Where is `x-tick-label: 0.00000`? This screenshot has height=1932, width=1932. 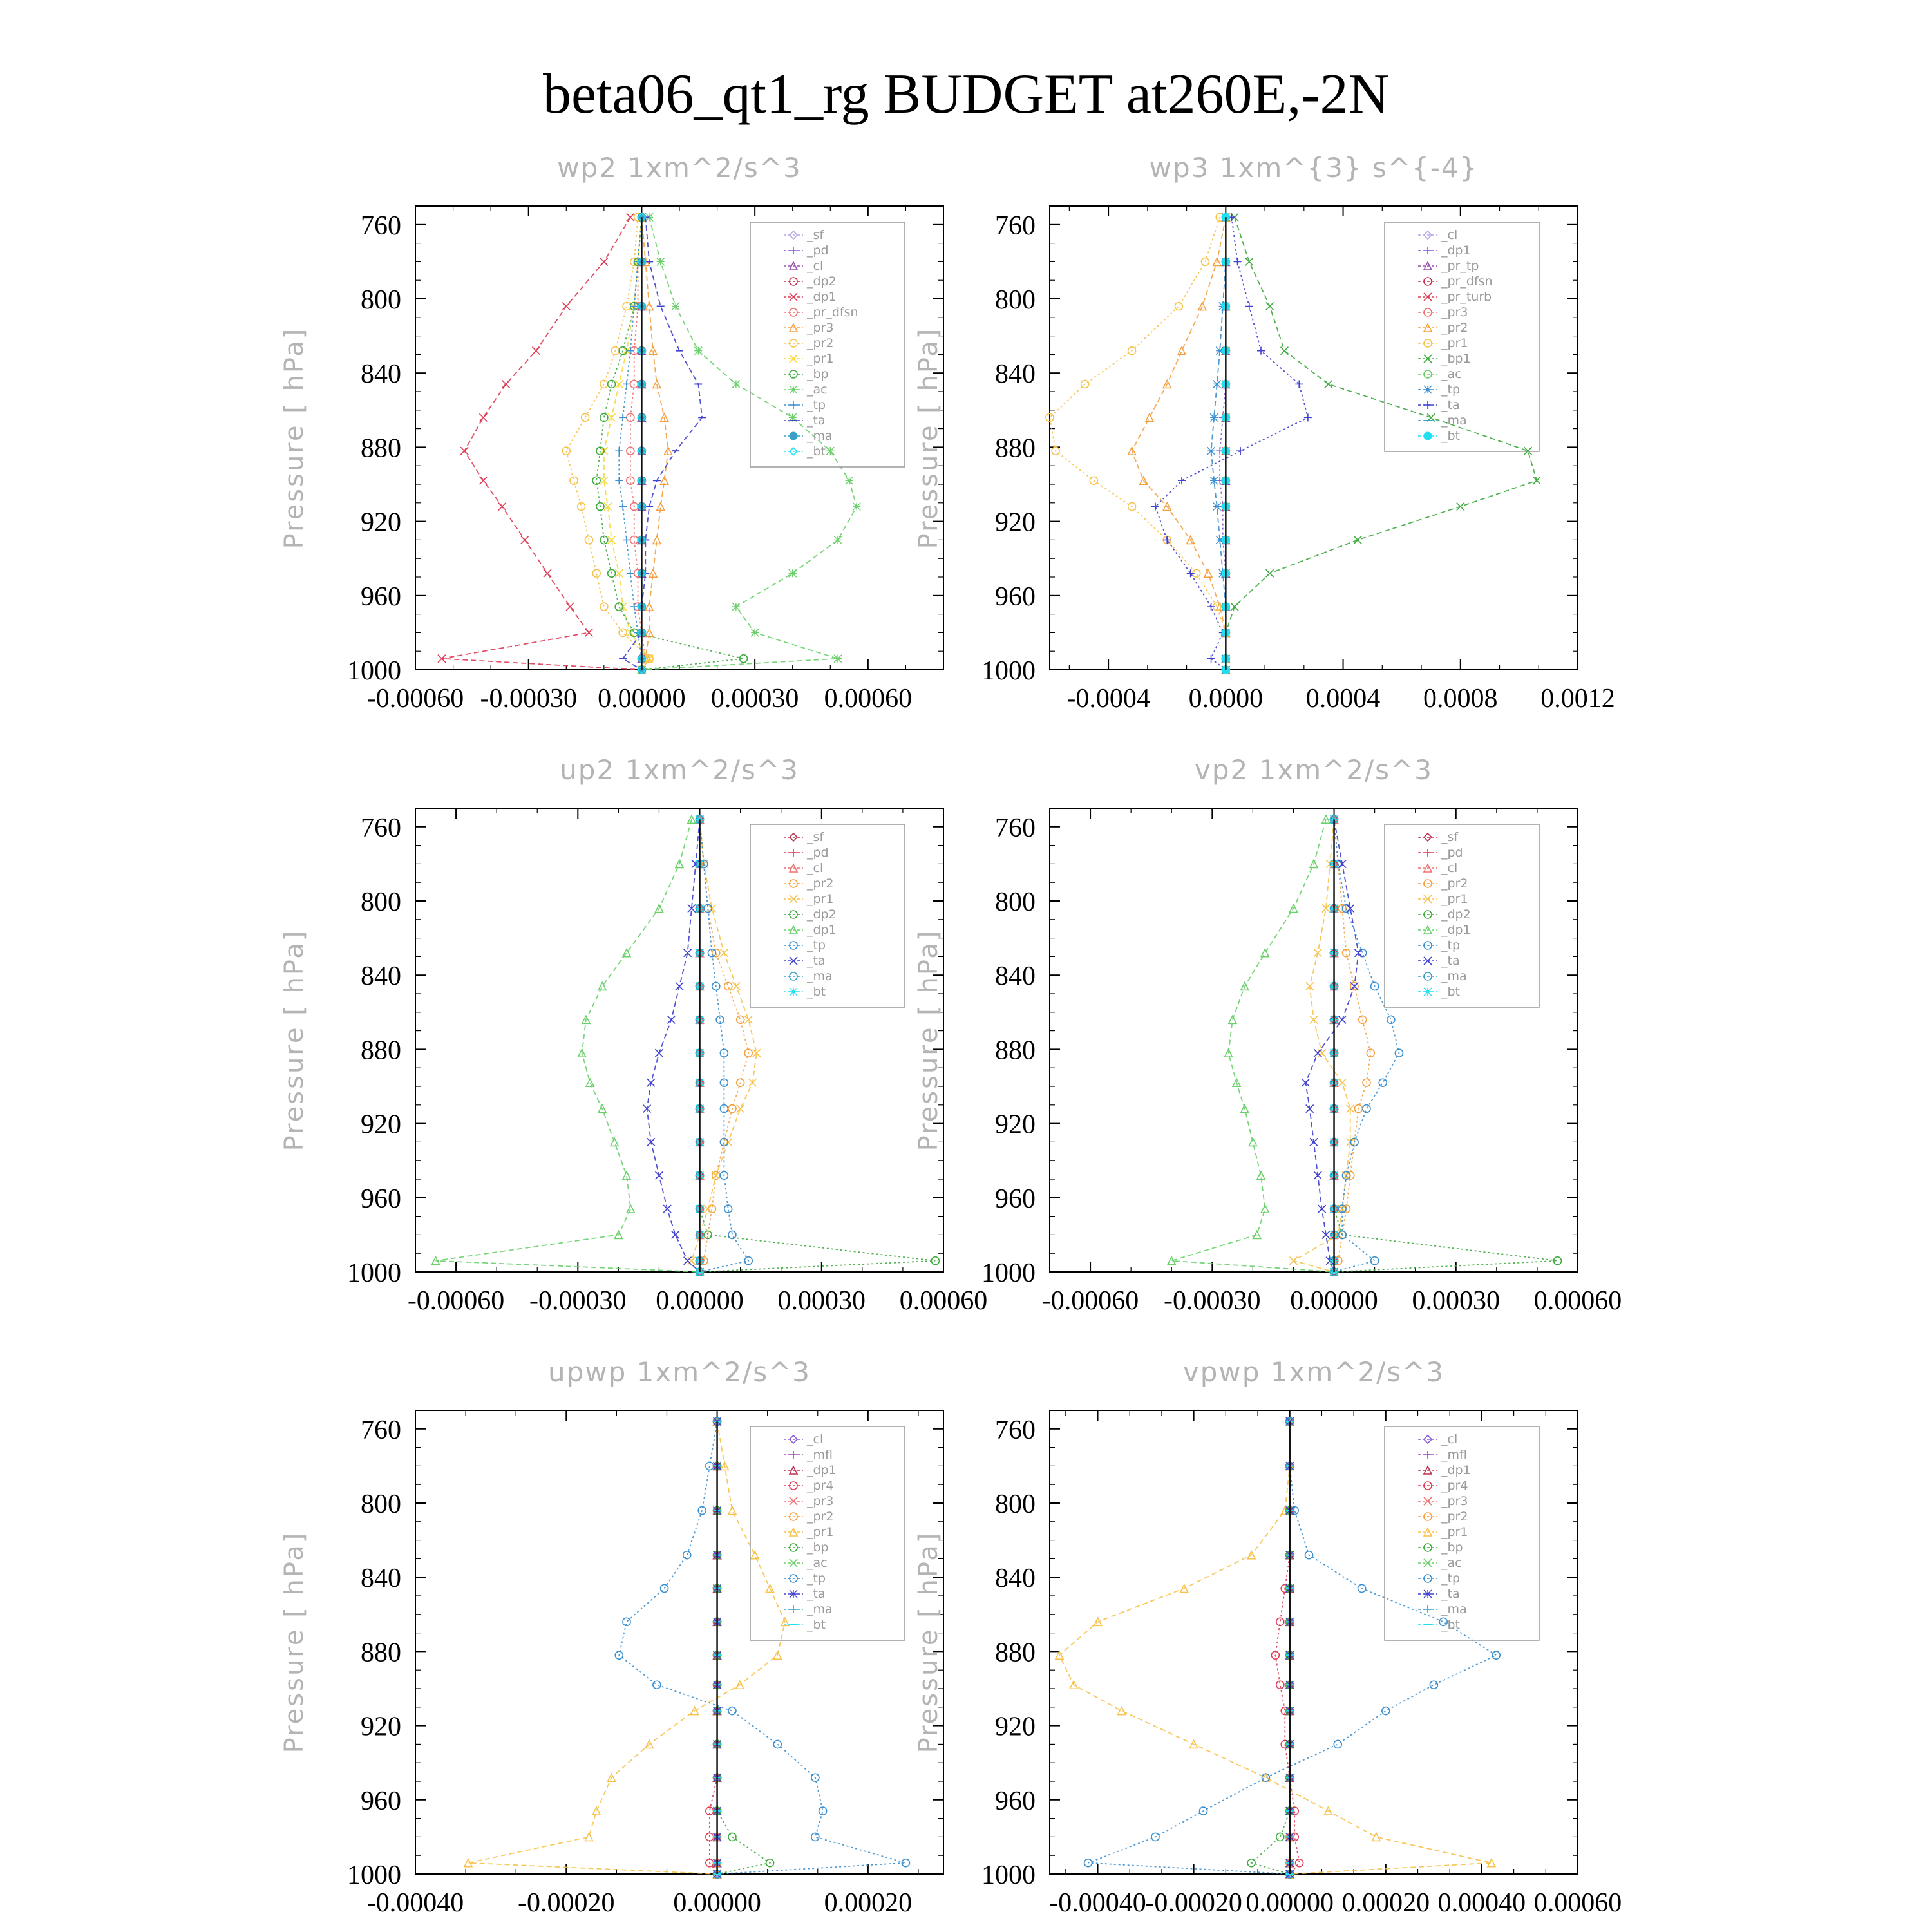
x-tick-label: 0.00000 is located at coordinates (1289, 1903).